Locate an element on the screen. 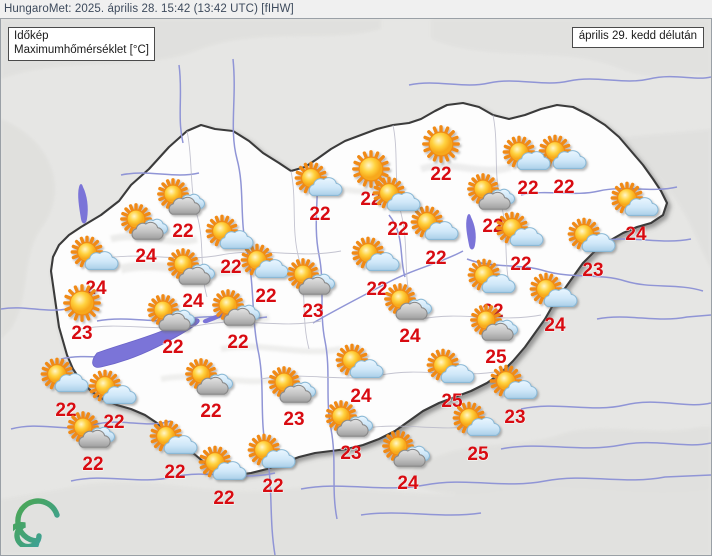  map-title-box: Időkép Maximumhőmérséklet [°C] is located at coordinates (81, 44).